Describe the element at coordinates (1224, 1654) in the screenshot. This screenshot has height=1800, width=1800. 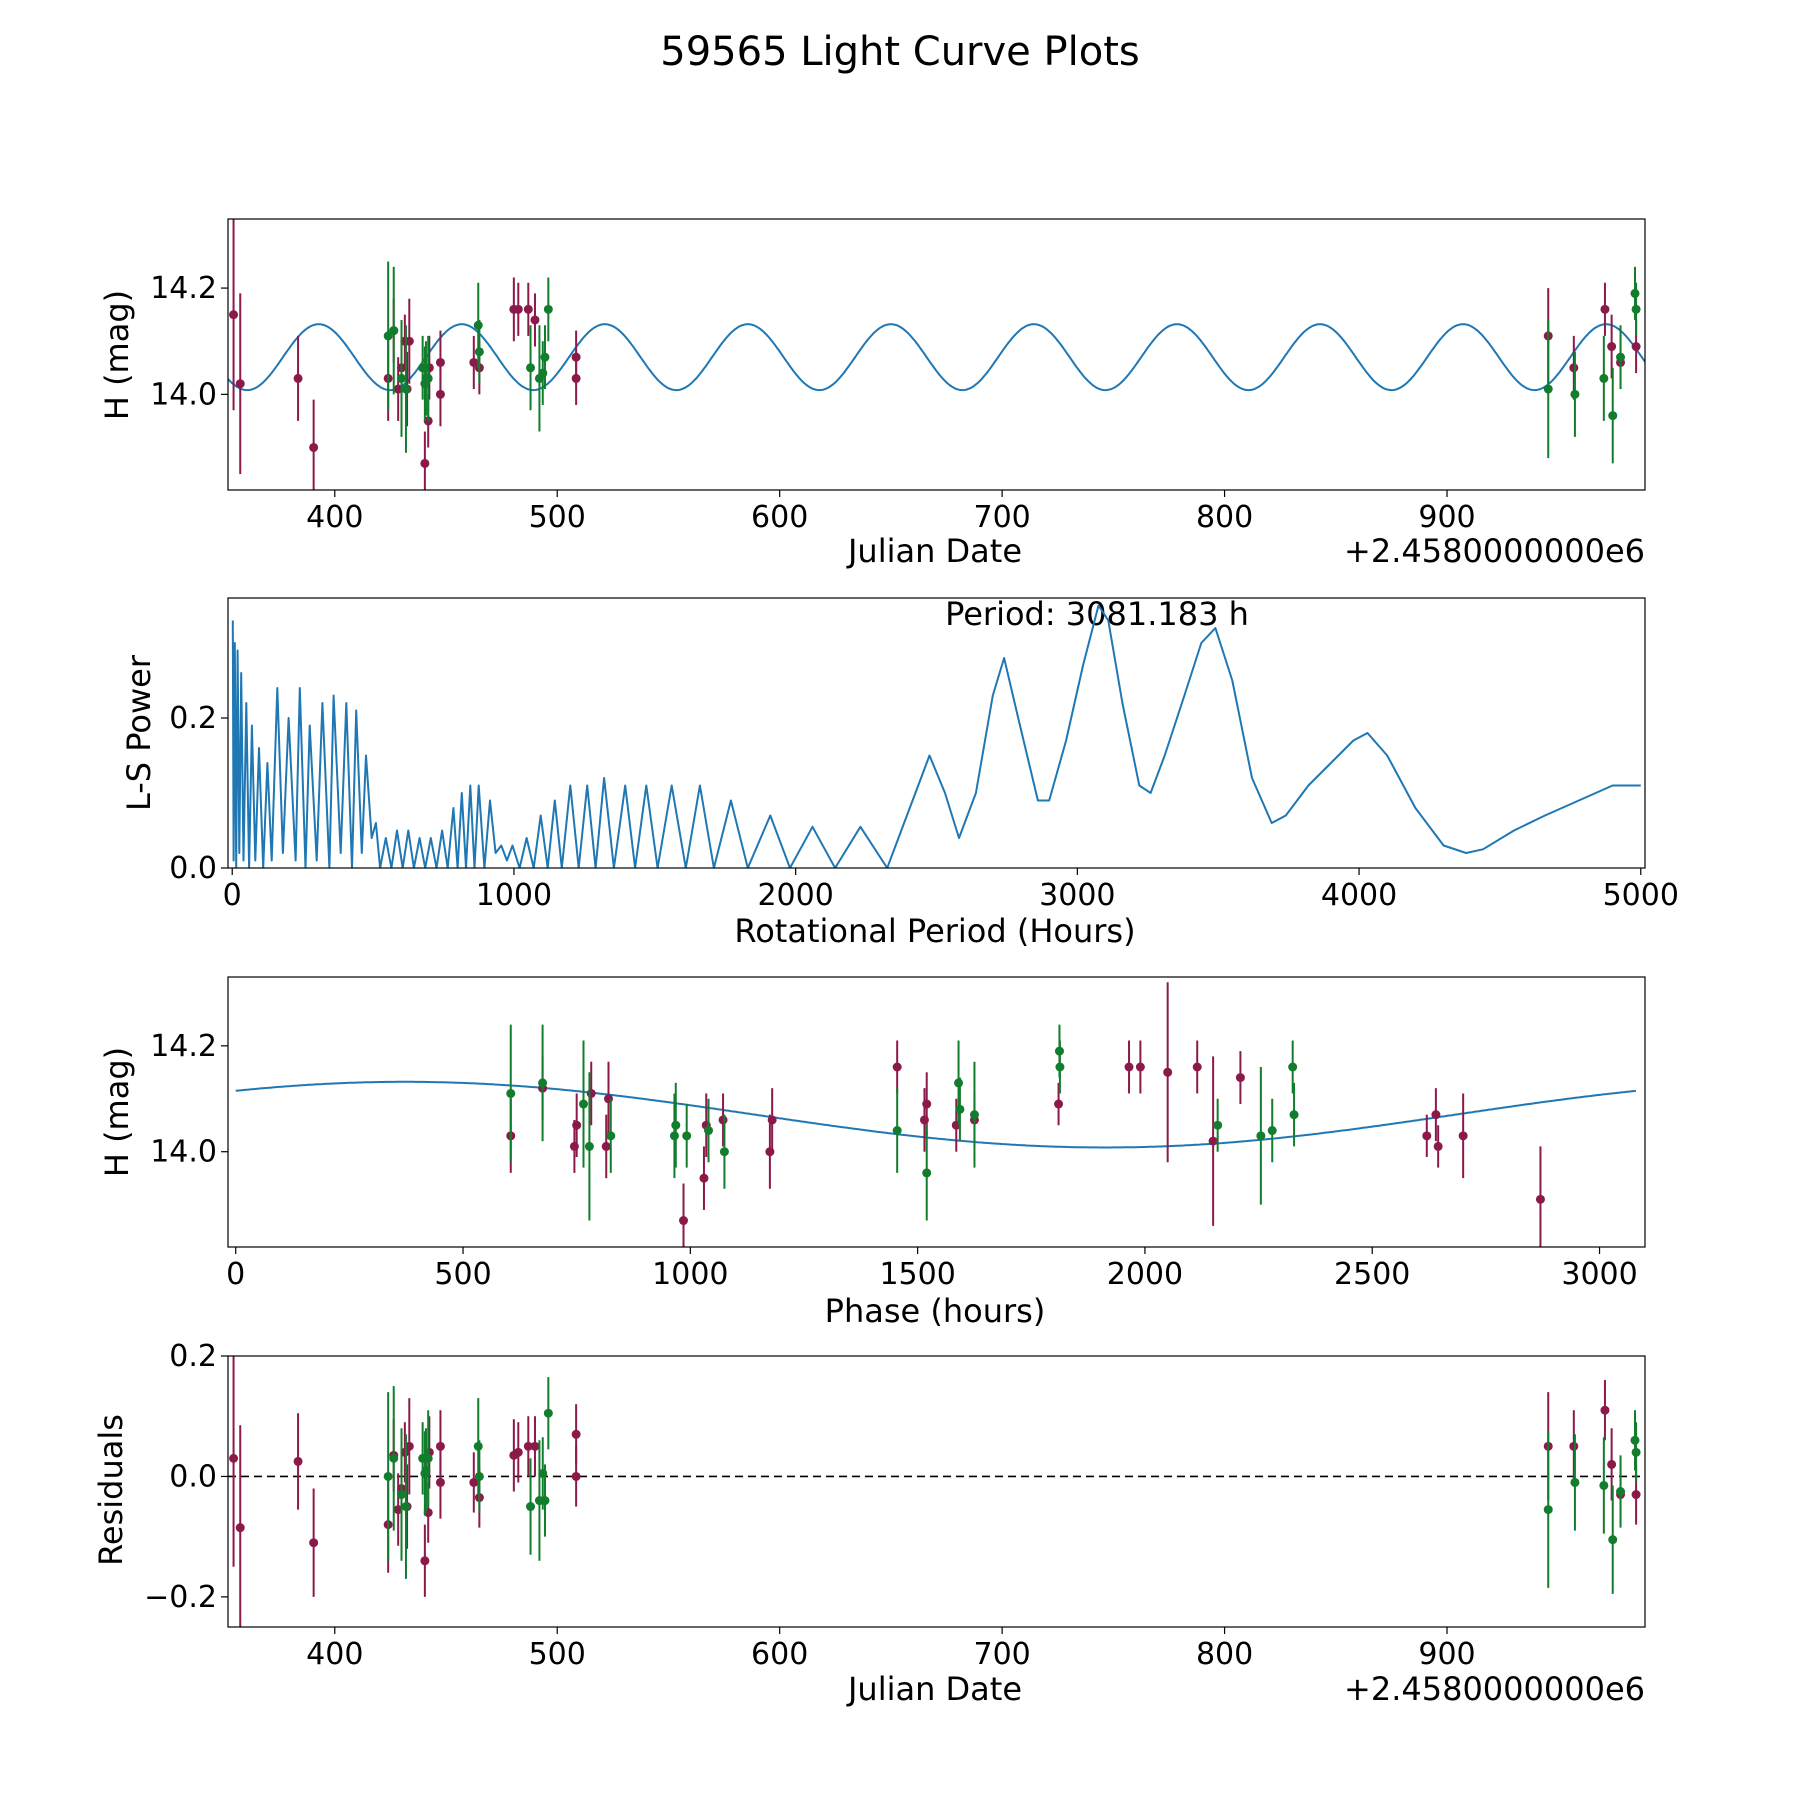
I see `residuals-xtick-label: 800` at that location.